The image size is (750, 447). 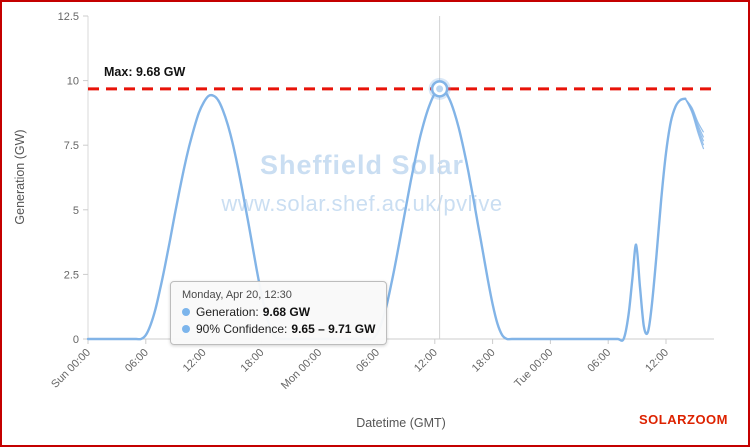 What do you see at coordinates (333, 329) in the screenshot?
I see `tooltip-confidence-value: 9.65 – 9.71 GW` at bounding box center [333, 329].